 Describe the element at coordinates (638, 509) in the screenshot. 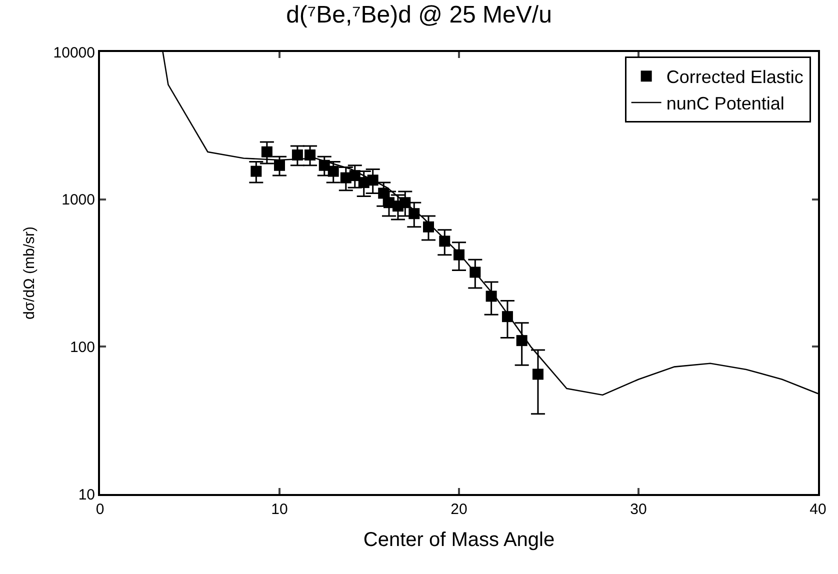

I see `x-tick-label: 30` at that location.